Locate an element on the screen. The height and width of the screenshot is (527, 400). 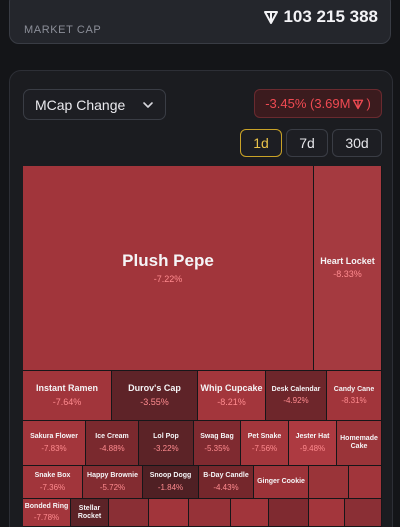
tile-change: -4.88% is located at coordinates (112, 448).